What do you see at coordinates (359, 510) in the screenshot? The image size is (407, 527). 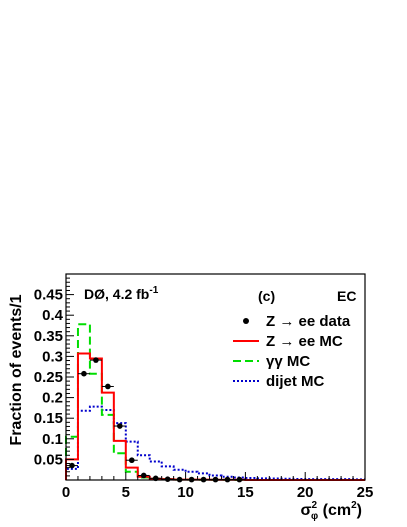 I see `x-axis-unit-post: )` at bounding box center [359, 510].